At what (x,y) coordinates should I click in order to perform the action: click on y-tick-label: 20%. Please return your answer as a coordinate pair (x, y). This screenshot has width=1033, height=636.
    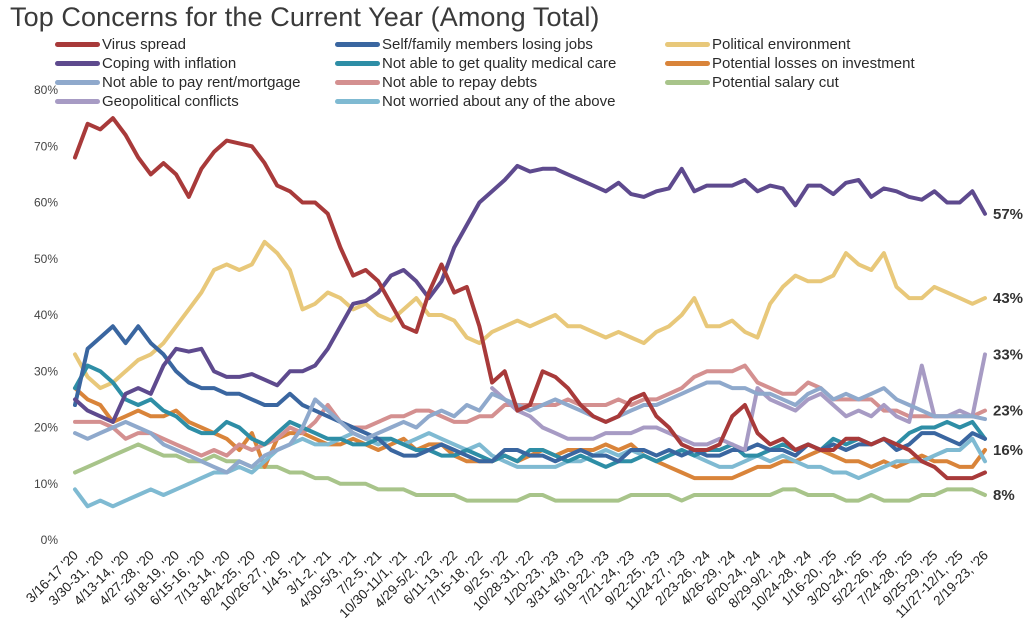
    Looking at the image, I should click on (46, 428).